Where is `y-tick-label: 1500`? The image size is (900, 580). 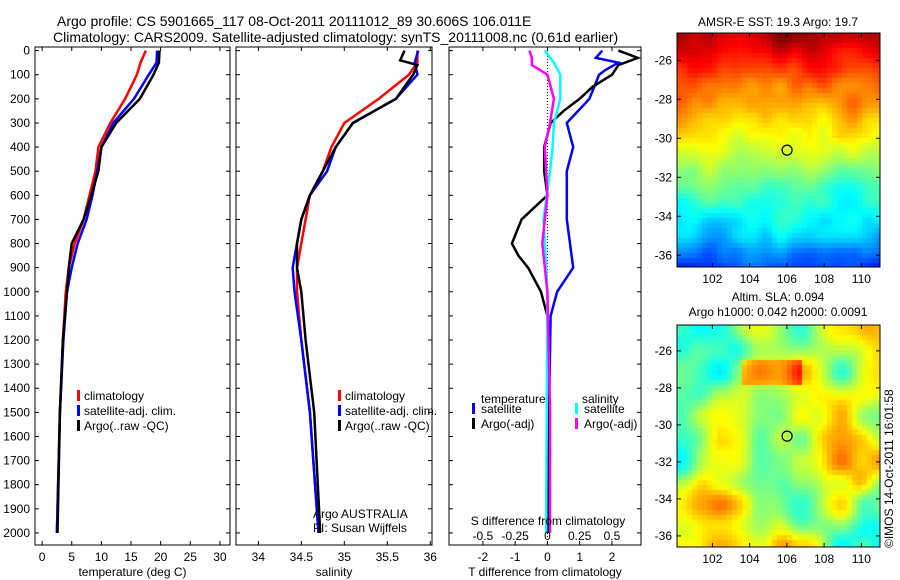
y-tick-label: 1500 is located at coordinates (16, 412).